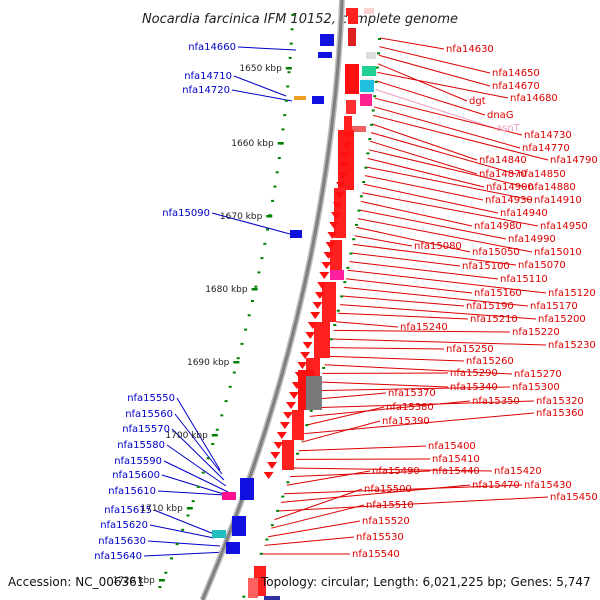 This screenshot has width=600, height=600. Describe the element at coordinates (524, 279) in the screenshot. I see `reverse-gene-label-nfa15110: nfa15110` at that location.